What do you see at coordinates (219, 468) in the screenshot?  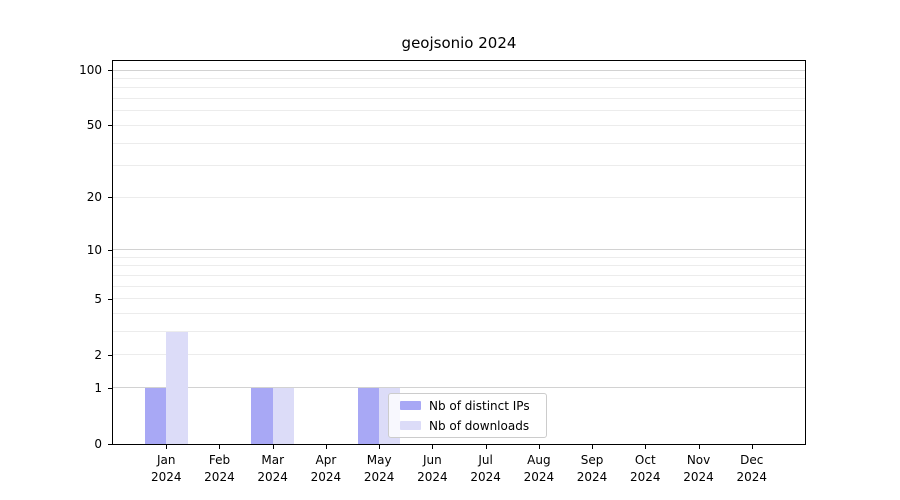 I see `x-tick-label: Feb 2024` at bounding box center [219, 468].